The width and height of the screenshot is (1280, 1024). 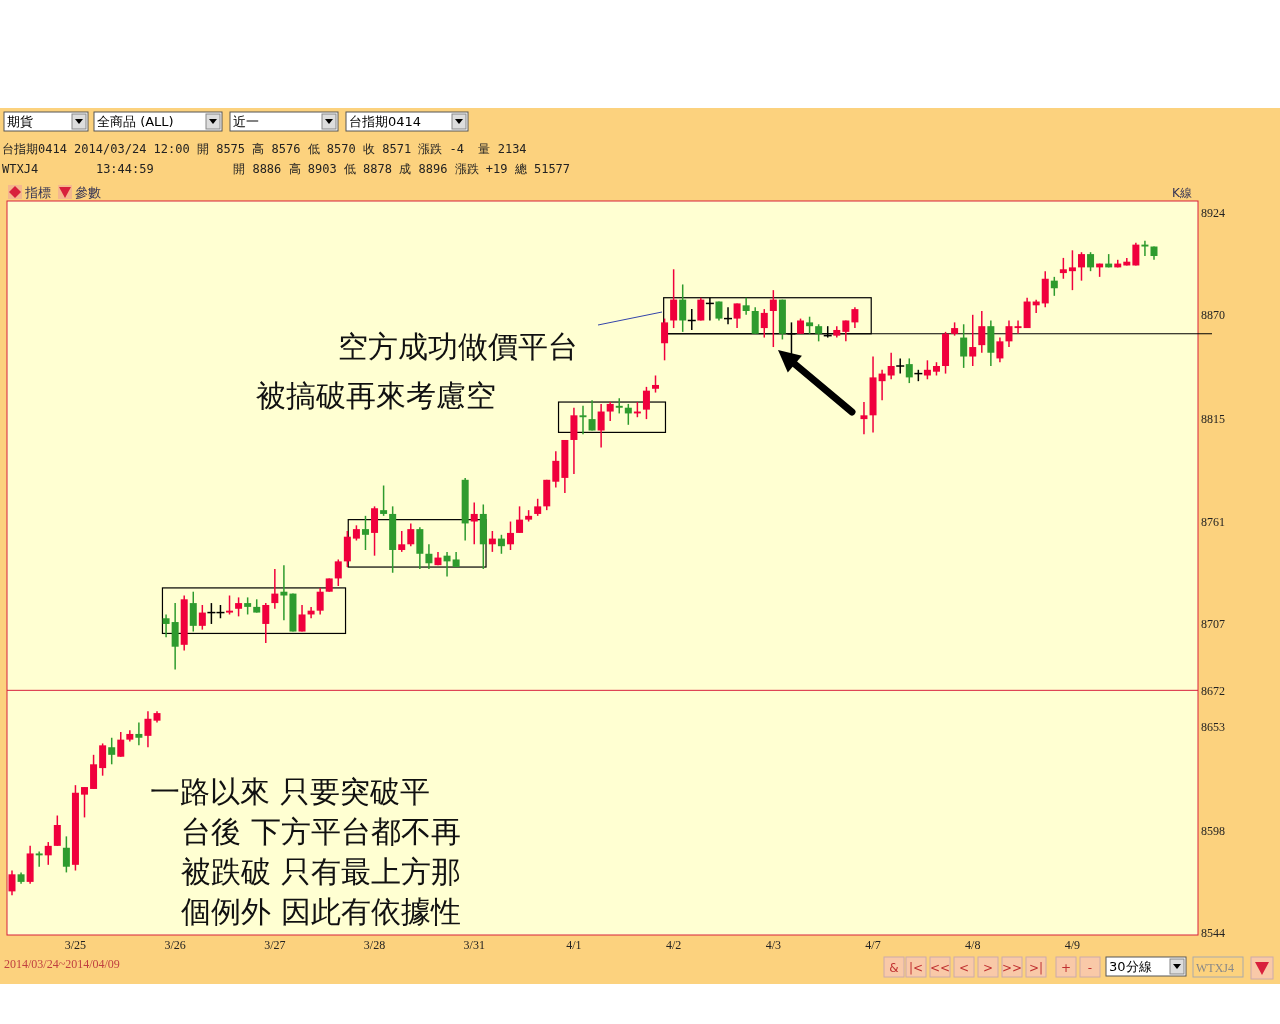 I want to click on x-tick-label: 4/8, so click(x=973, y=945).